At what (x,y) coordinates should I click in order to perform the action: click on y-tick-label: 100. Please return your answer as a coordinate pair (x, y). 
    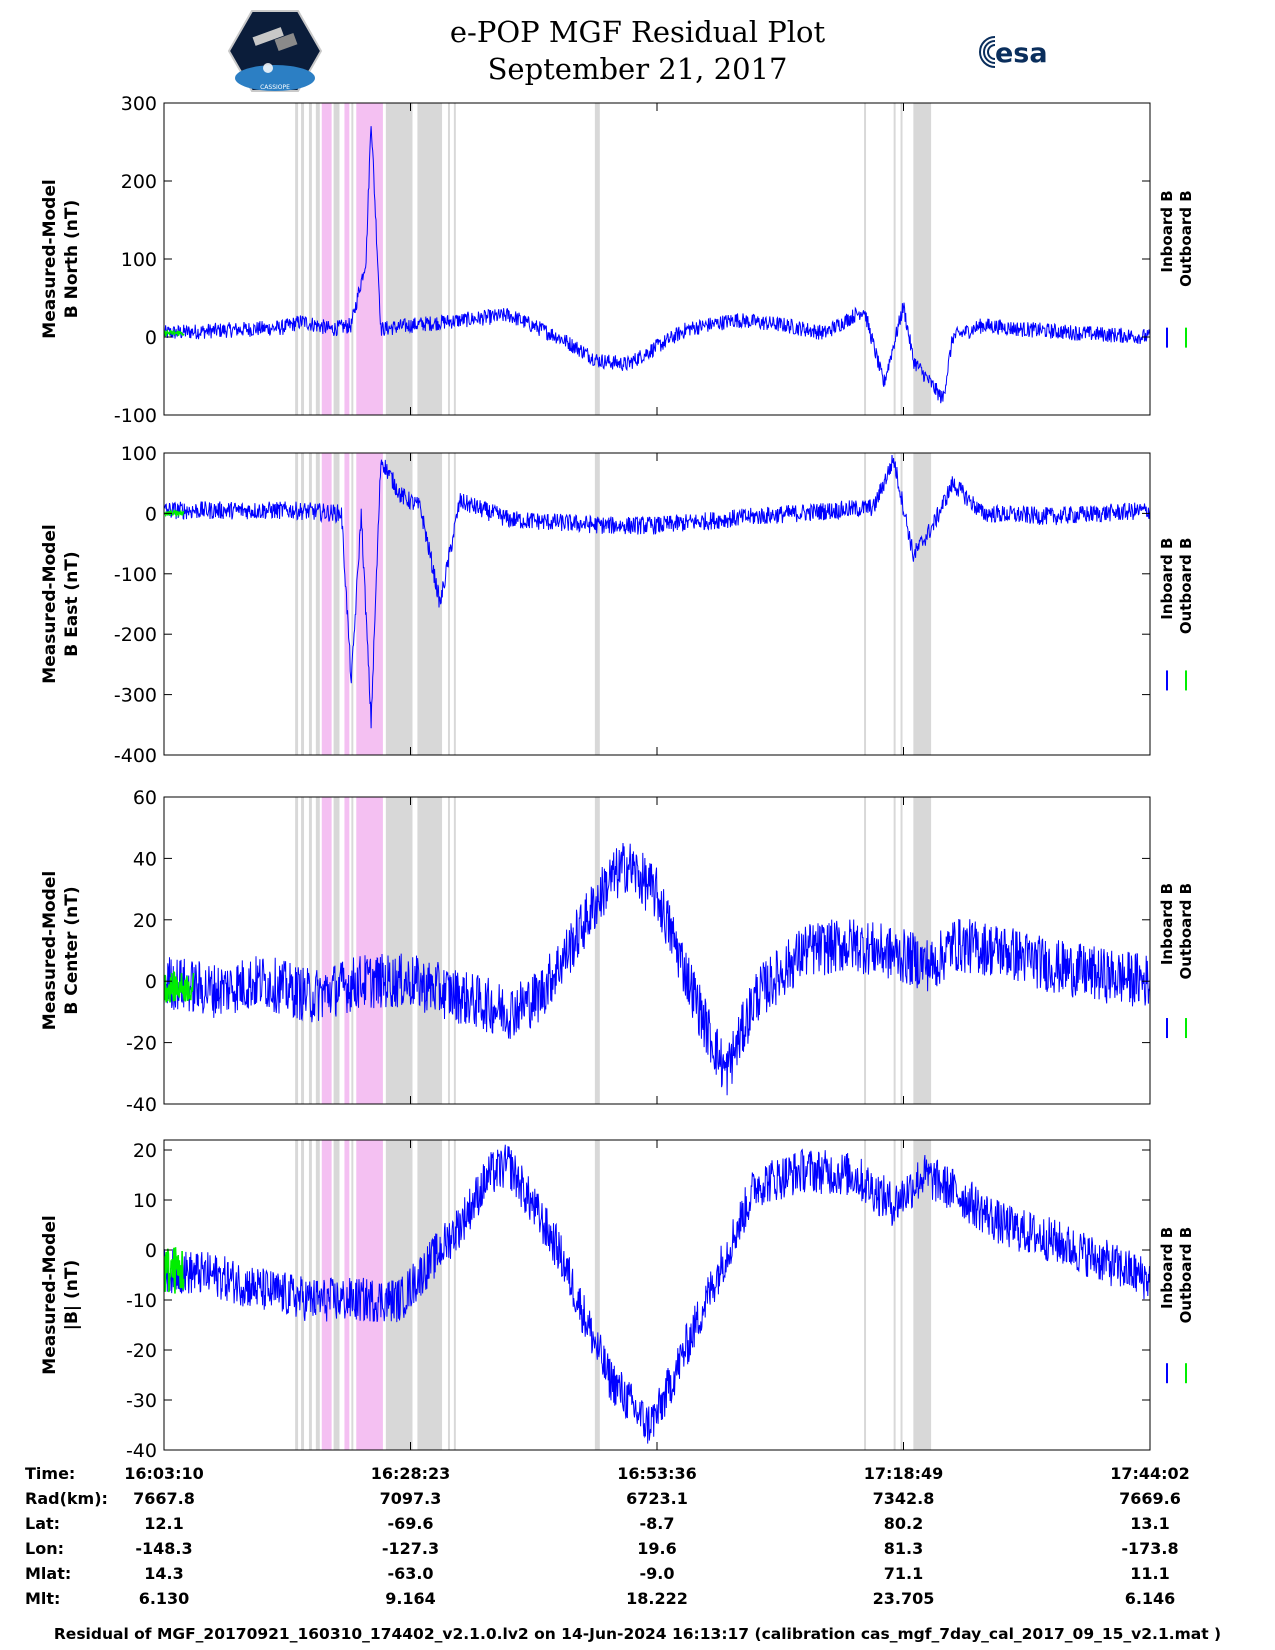
    Looking at the image, I should click on (139, 454).